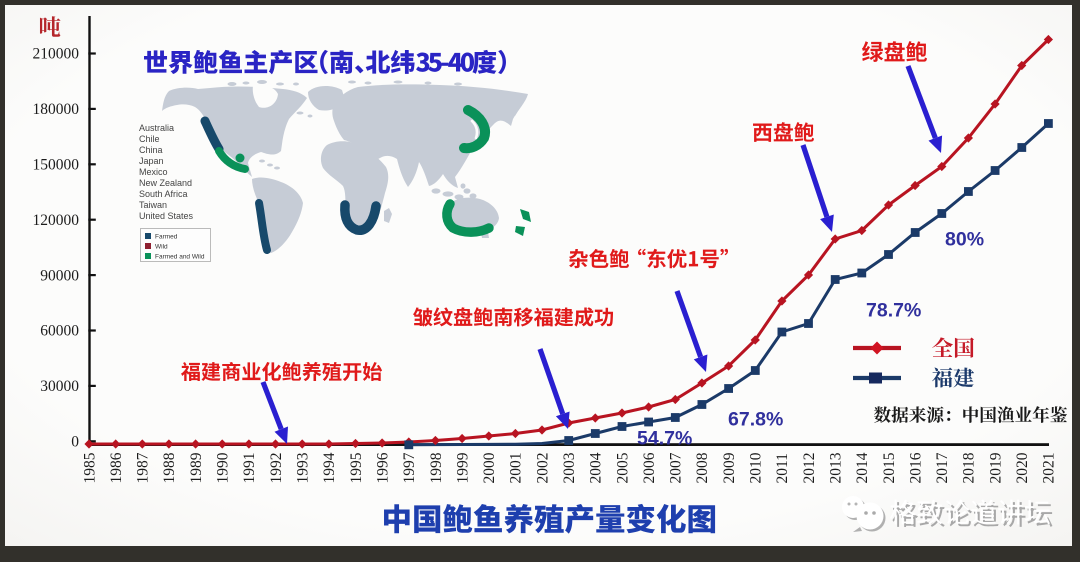 Image resolution: width=1080 pixels, height=562 pixels. I want to click on svg-text: 180000, so click(56, 109).